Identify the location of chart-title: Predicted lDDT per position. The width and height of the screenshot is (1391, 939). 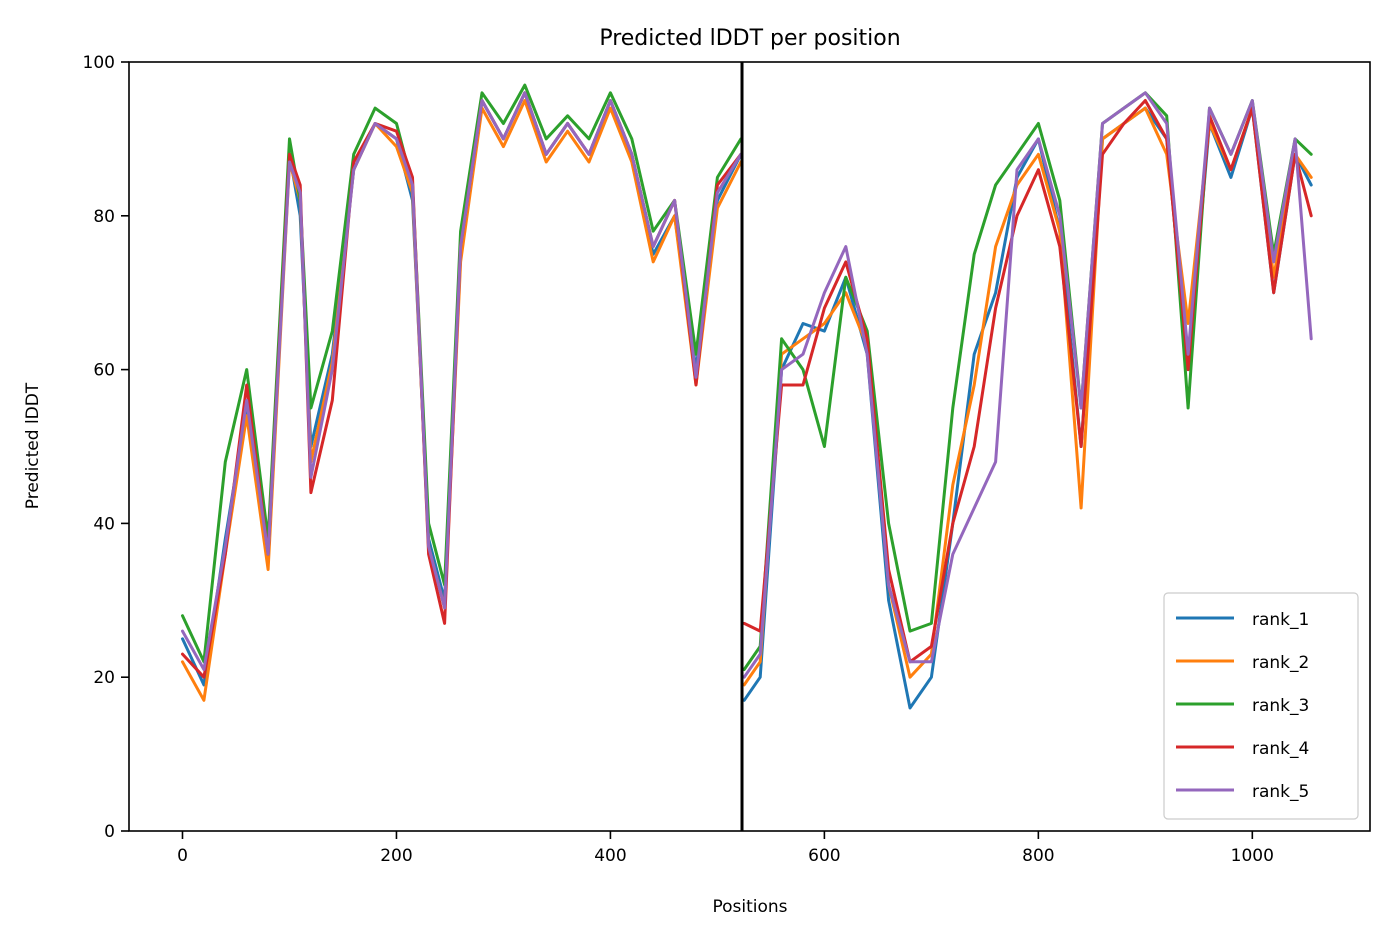
(749, 38).